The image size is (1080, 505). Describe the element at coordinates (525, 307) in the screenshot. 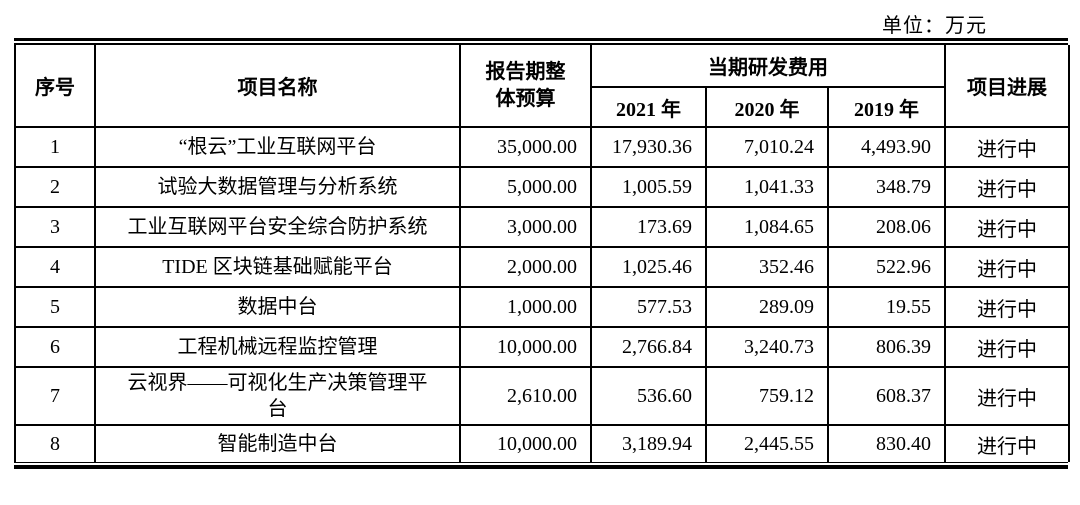

I see `cell-budget: 1,000.00` at that location.